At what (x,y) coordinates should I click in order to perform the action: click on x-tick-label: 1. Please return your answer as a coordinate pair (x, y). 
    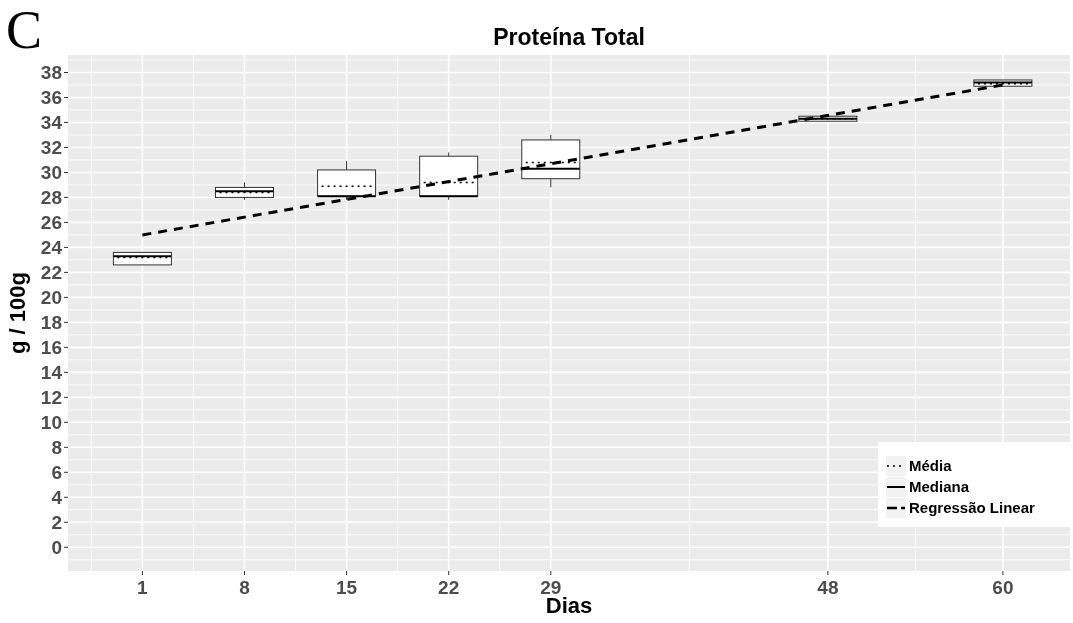
    Looking at the image, I should click on (143, 587).